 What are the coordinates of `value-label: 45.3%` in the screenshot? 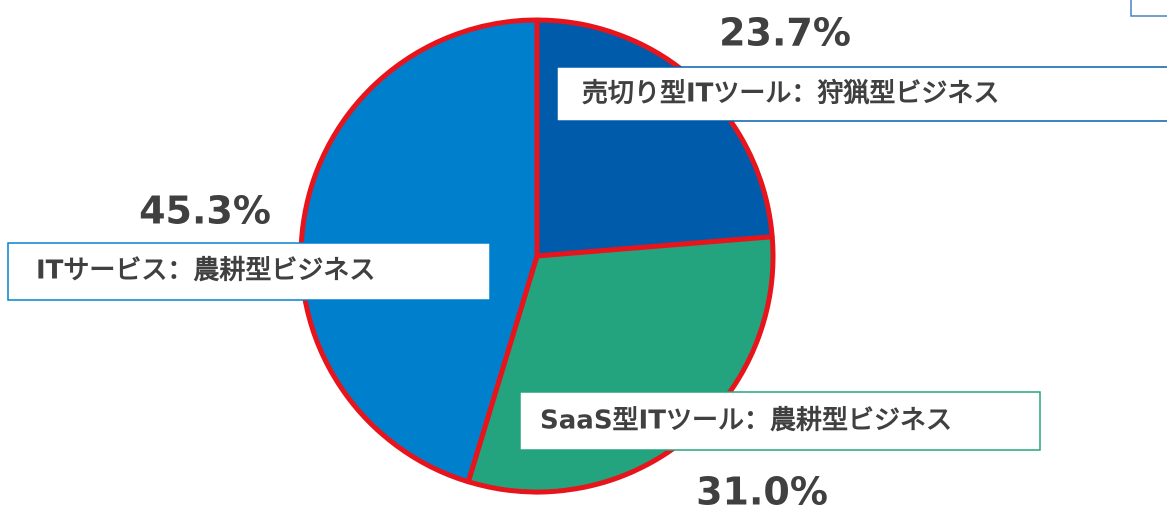 It's located at (205, 211).